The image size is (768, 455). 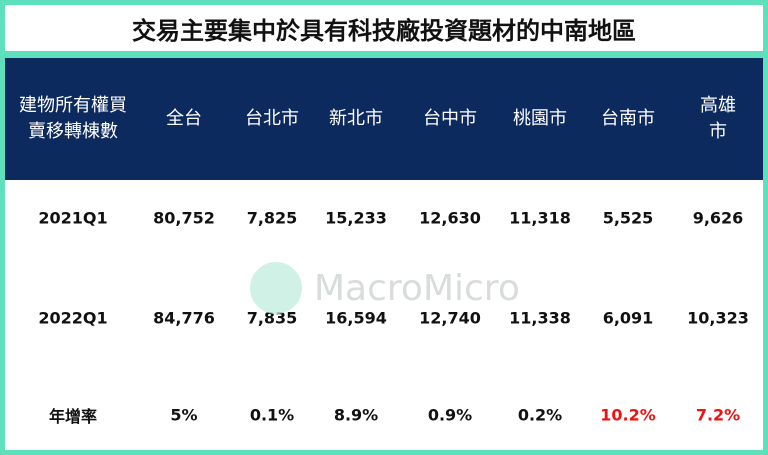 What do you see at coordinates (73, 318) in the screenshot?
I see `row-label: 2022Q1` at bounding box center [73, 318].